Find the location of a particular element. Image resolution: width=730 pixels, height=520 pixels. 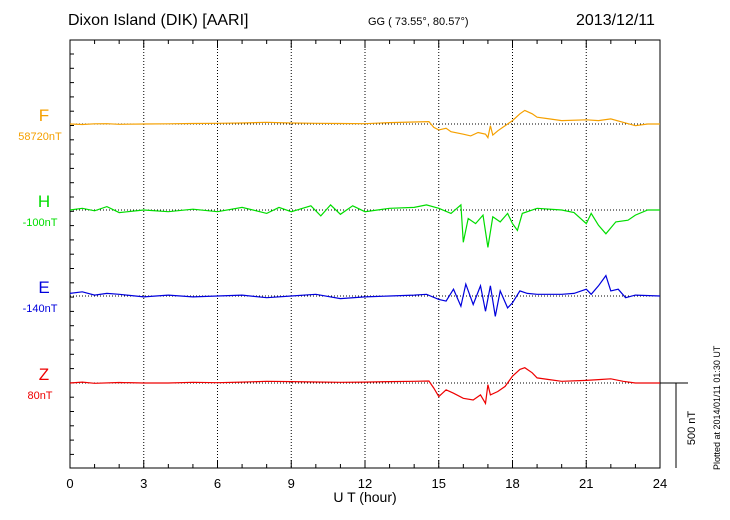

series-baseline-e: -140nT is located at coordinates (40, 309).